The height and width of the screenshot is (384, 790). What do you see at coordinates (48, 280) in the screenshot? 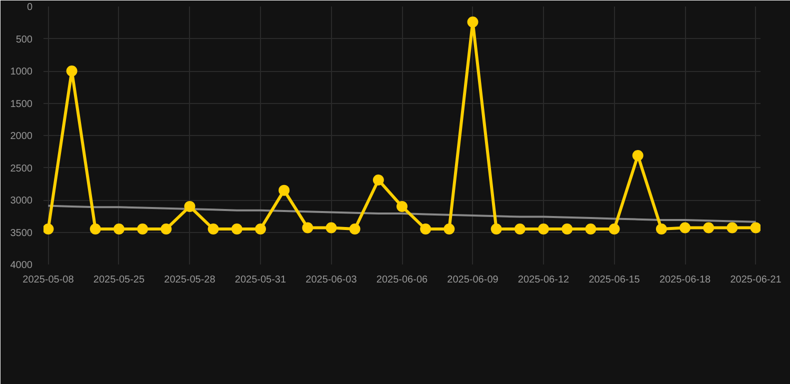
I see `x-tick-label: 2025-05-08` at bounding box center [48, 280].